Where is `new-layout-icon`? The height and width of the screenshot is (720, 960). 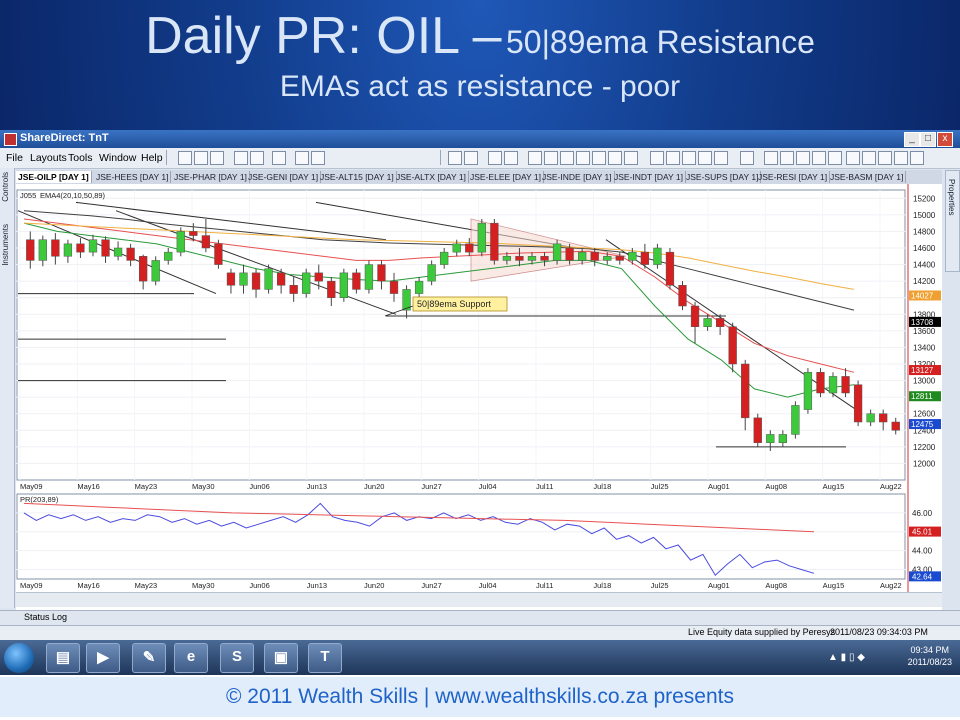 new-layout-icon is located at coordinates (185, 158).